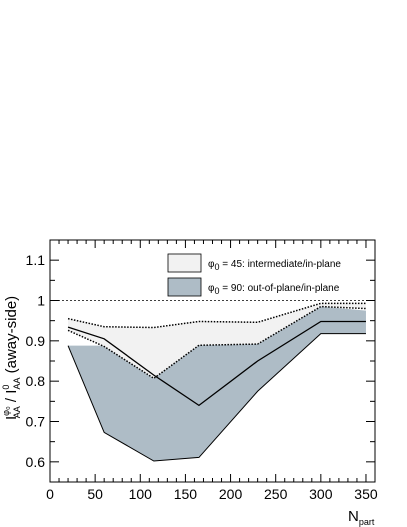 The width and height of the screenshot is (407, 527). What do you see at coordinates (366, 494) in the screenshot?
I see `x-tick-label-350: 350` at bounding box center [366, 494].